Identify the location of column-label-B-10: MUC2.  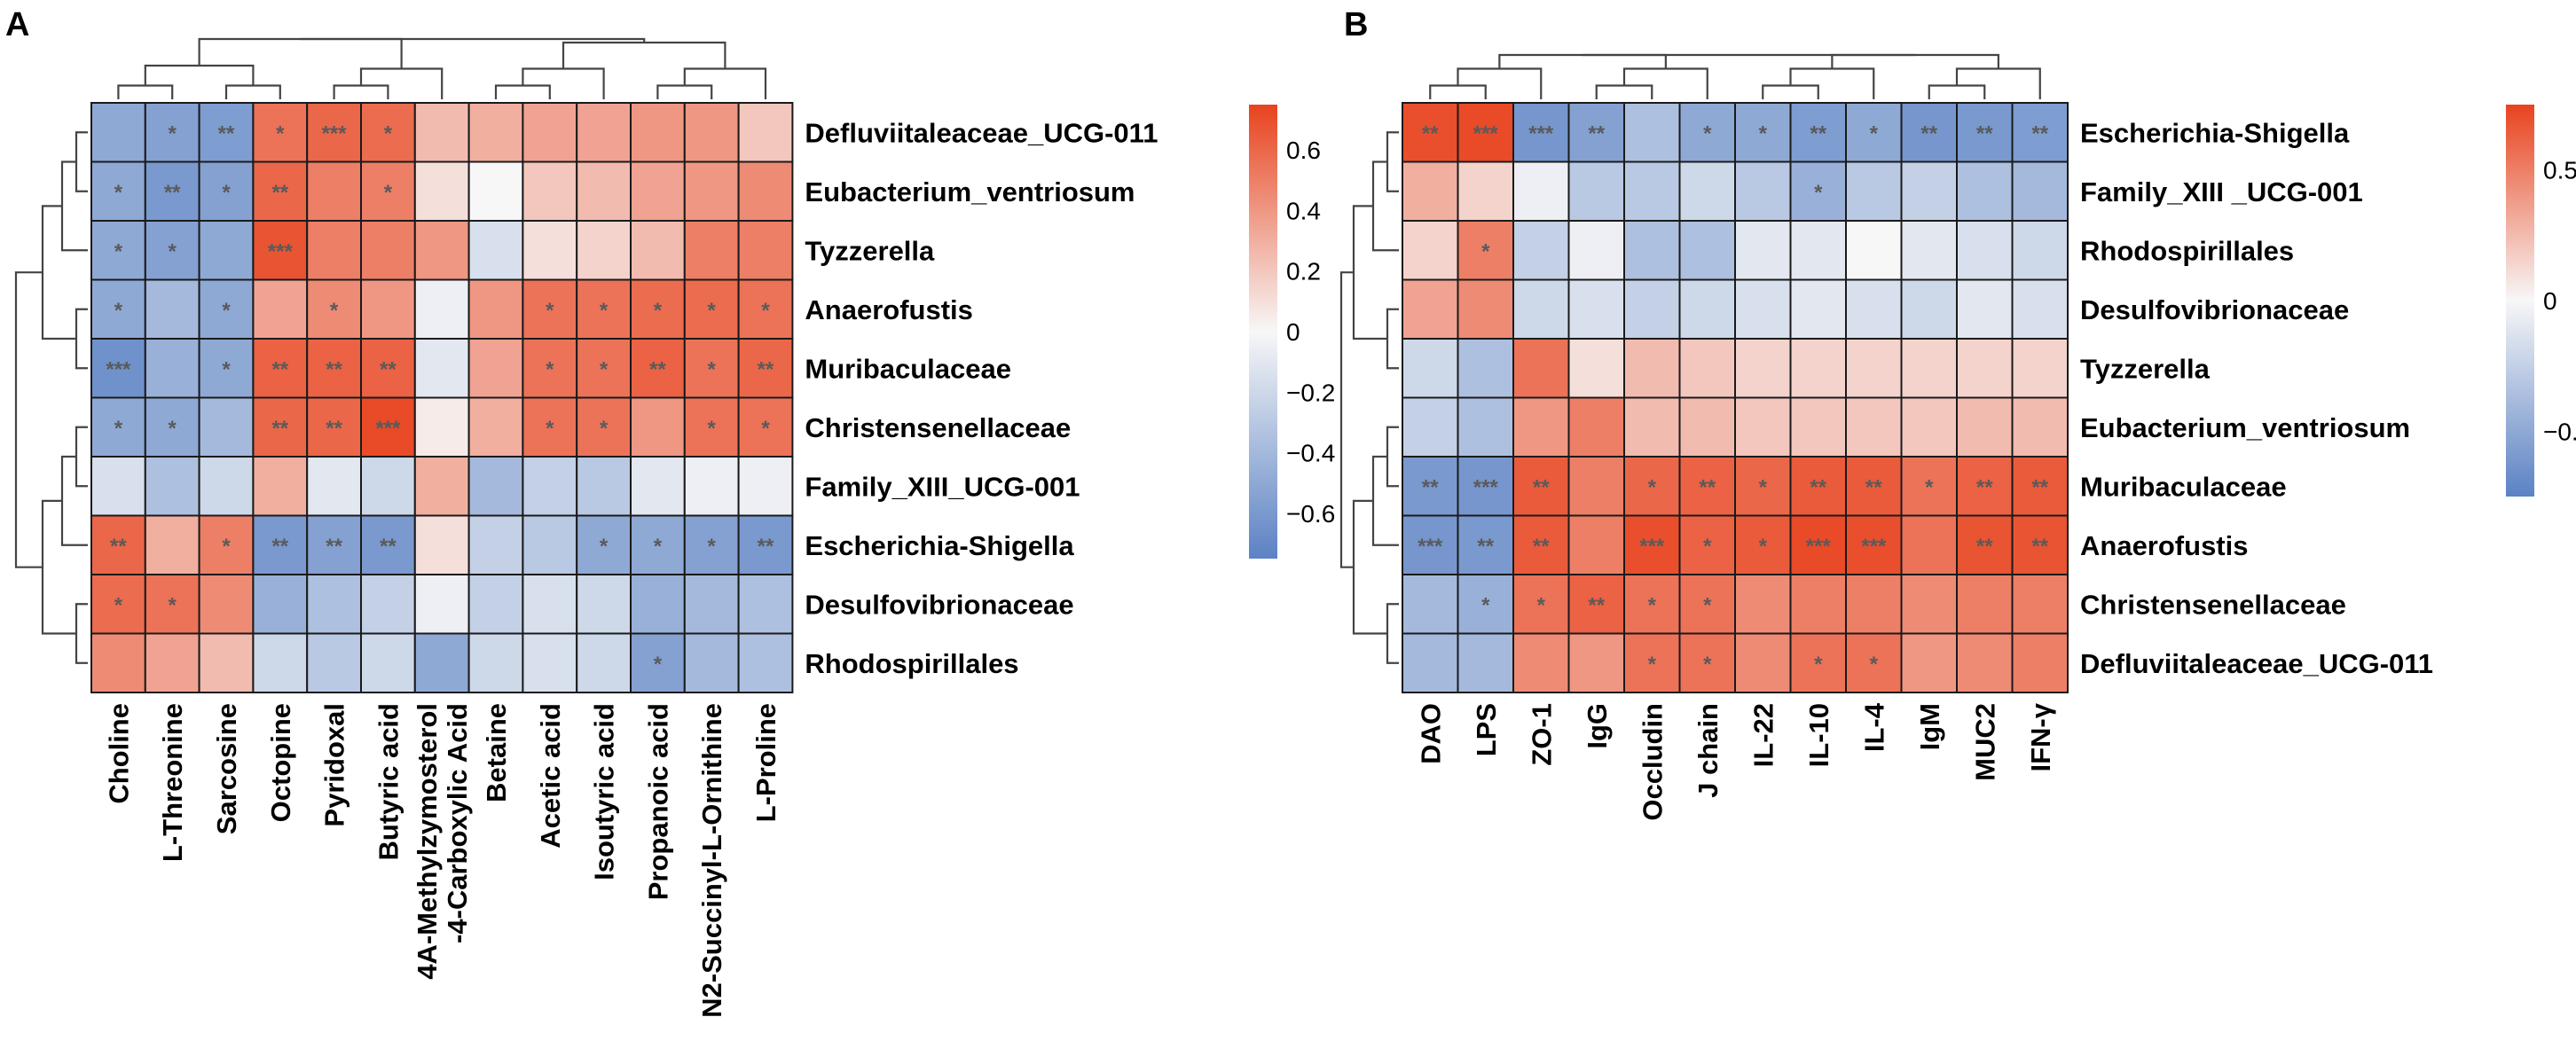
(1984, 742).